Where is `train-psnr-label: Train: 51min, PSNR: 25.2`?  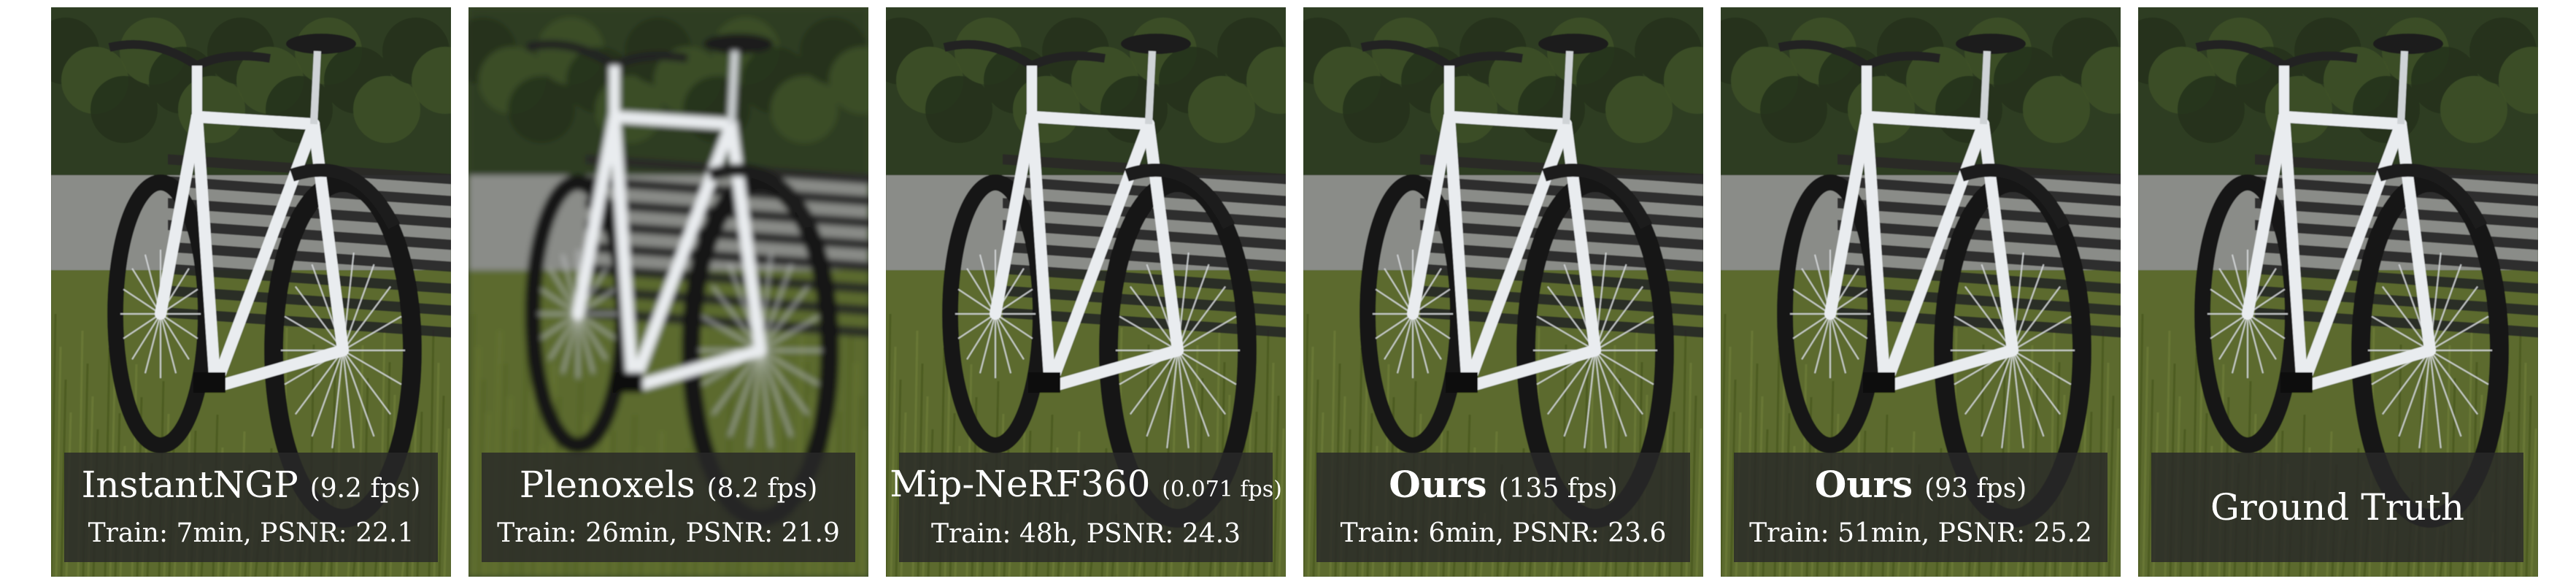 train-psnr-label: Train: 51min, PSNR: 25.2 is located at coordinates (1920, 533).